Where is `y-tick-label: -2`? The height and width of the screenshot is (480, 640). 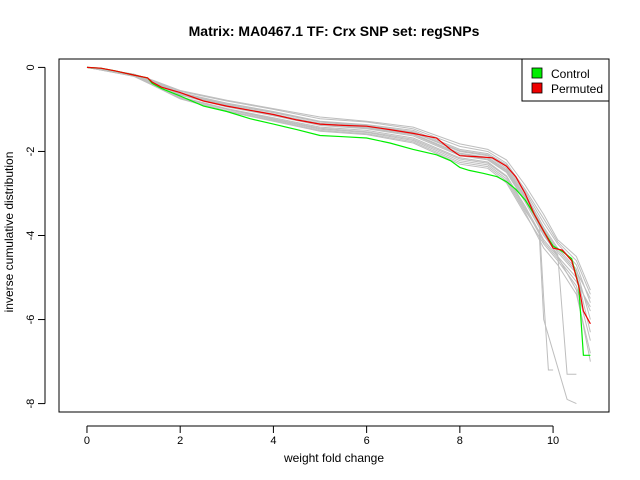 y-tick-label: -2 is located at coordinates (31, 152).